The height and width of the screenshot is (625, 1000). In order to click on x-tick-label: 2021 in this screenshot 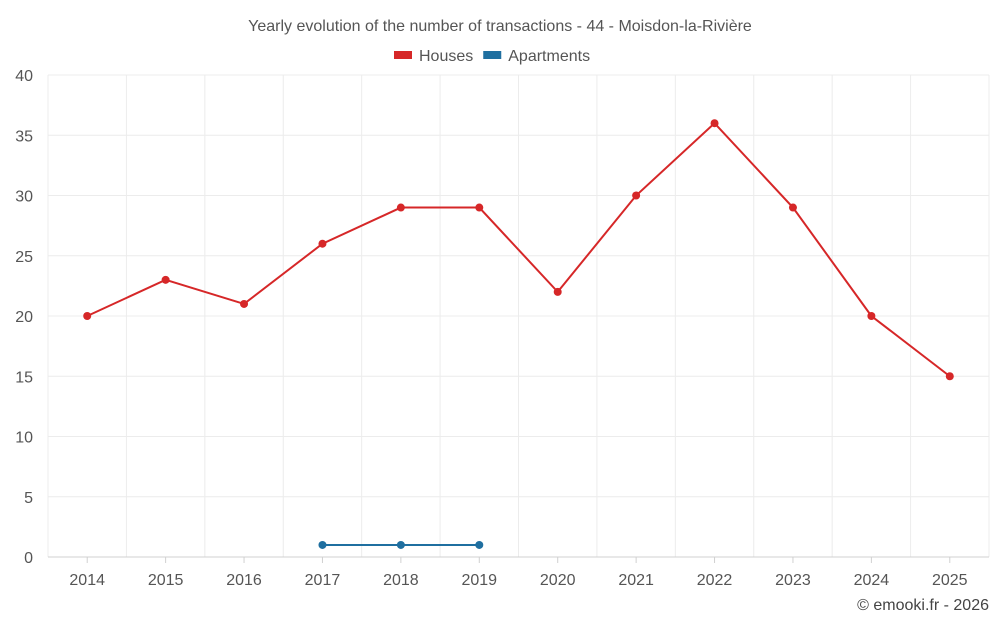, I will do `click(636, 580)`.